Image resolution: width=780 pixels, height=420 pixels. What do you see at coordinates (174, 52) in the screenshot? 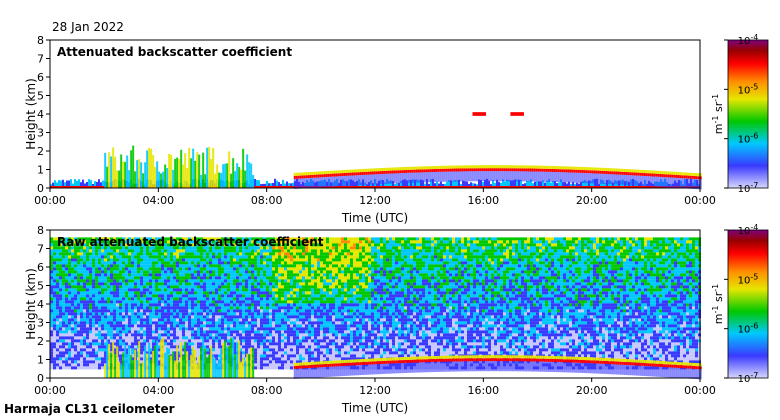
I see `panel-title: Attenuated backscatter coefficient` at bounding box center [174, 52].